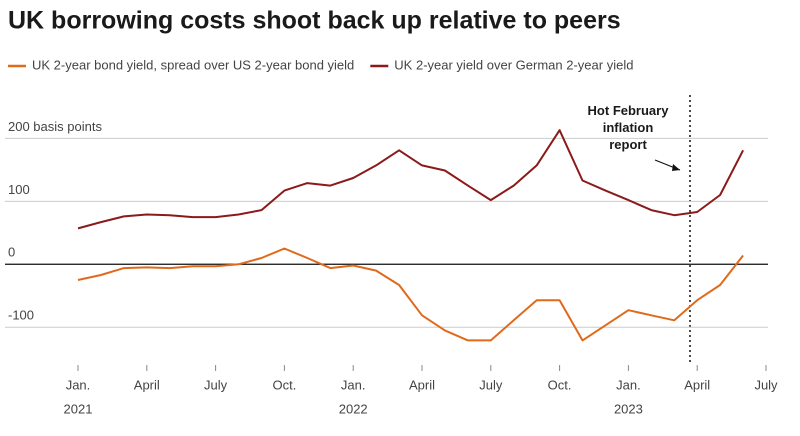 The height and width of the screenshot is (436, 800). What do you see at coordinates (11, 252) in the screenshot?
I see `y-tick-label: 0` at bounding box center [11, 252].